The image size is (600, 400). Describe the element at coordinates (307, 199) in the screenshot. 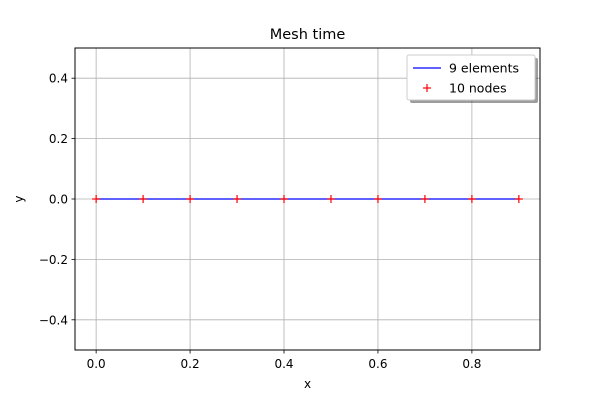

I see `plot-series` at that location.